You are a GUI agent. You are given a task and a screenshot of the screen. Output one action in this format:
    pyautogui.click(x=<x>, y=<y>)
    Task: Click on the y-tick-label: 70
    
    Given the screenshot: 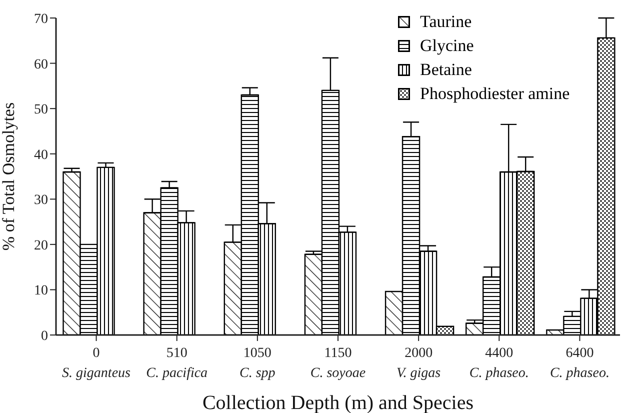 What is the action you would take?
    pyautogui.click(x=41, y=19)
    